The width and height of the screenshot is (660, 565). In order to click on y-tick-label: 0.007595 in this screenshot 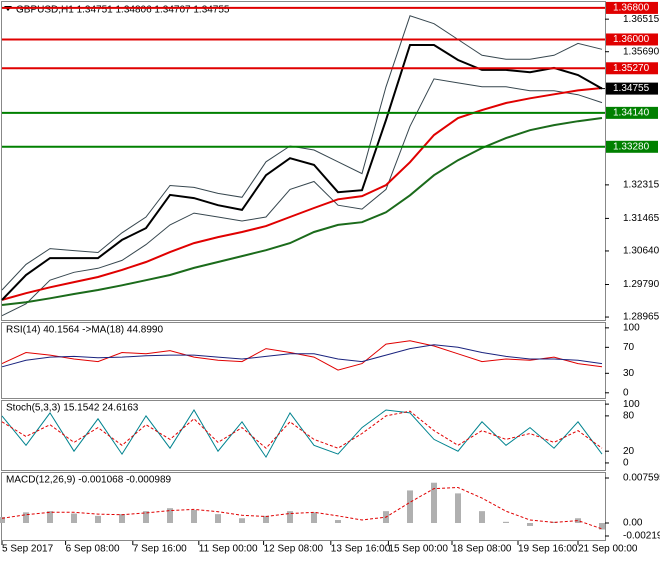, I will do `click(641, 478)`.